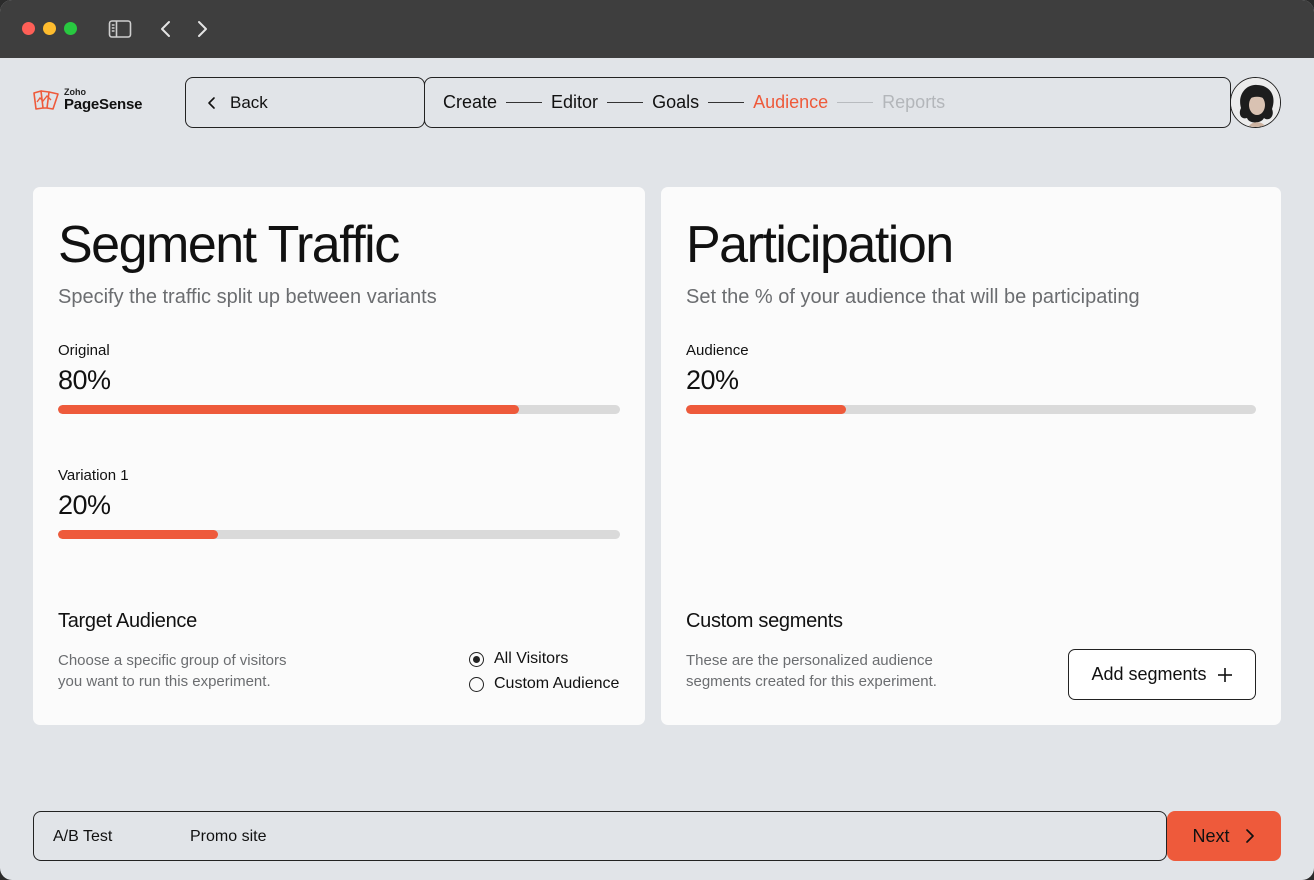  I want to click on add-segments-button: Add segments, so click(1162, 674).